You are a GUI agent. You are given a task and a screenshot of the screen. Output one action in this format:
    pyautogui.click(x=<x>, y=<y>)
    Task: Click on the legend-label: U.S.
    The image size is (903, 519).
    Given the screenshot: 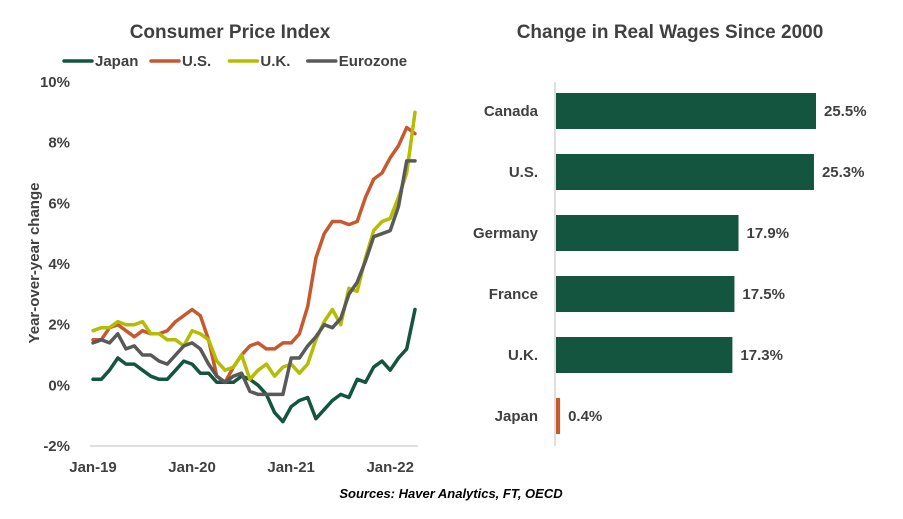 What is the action you would take?
    pyautogui.click(x=196, y=61)
    